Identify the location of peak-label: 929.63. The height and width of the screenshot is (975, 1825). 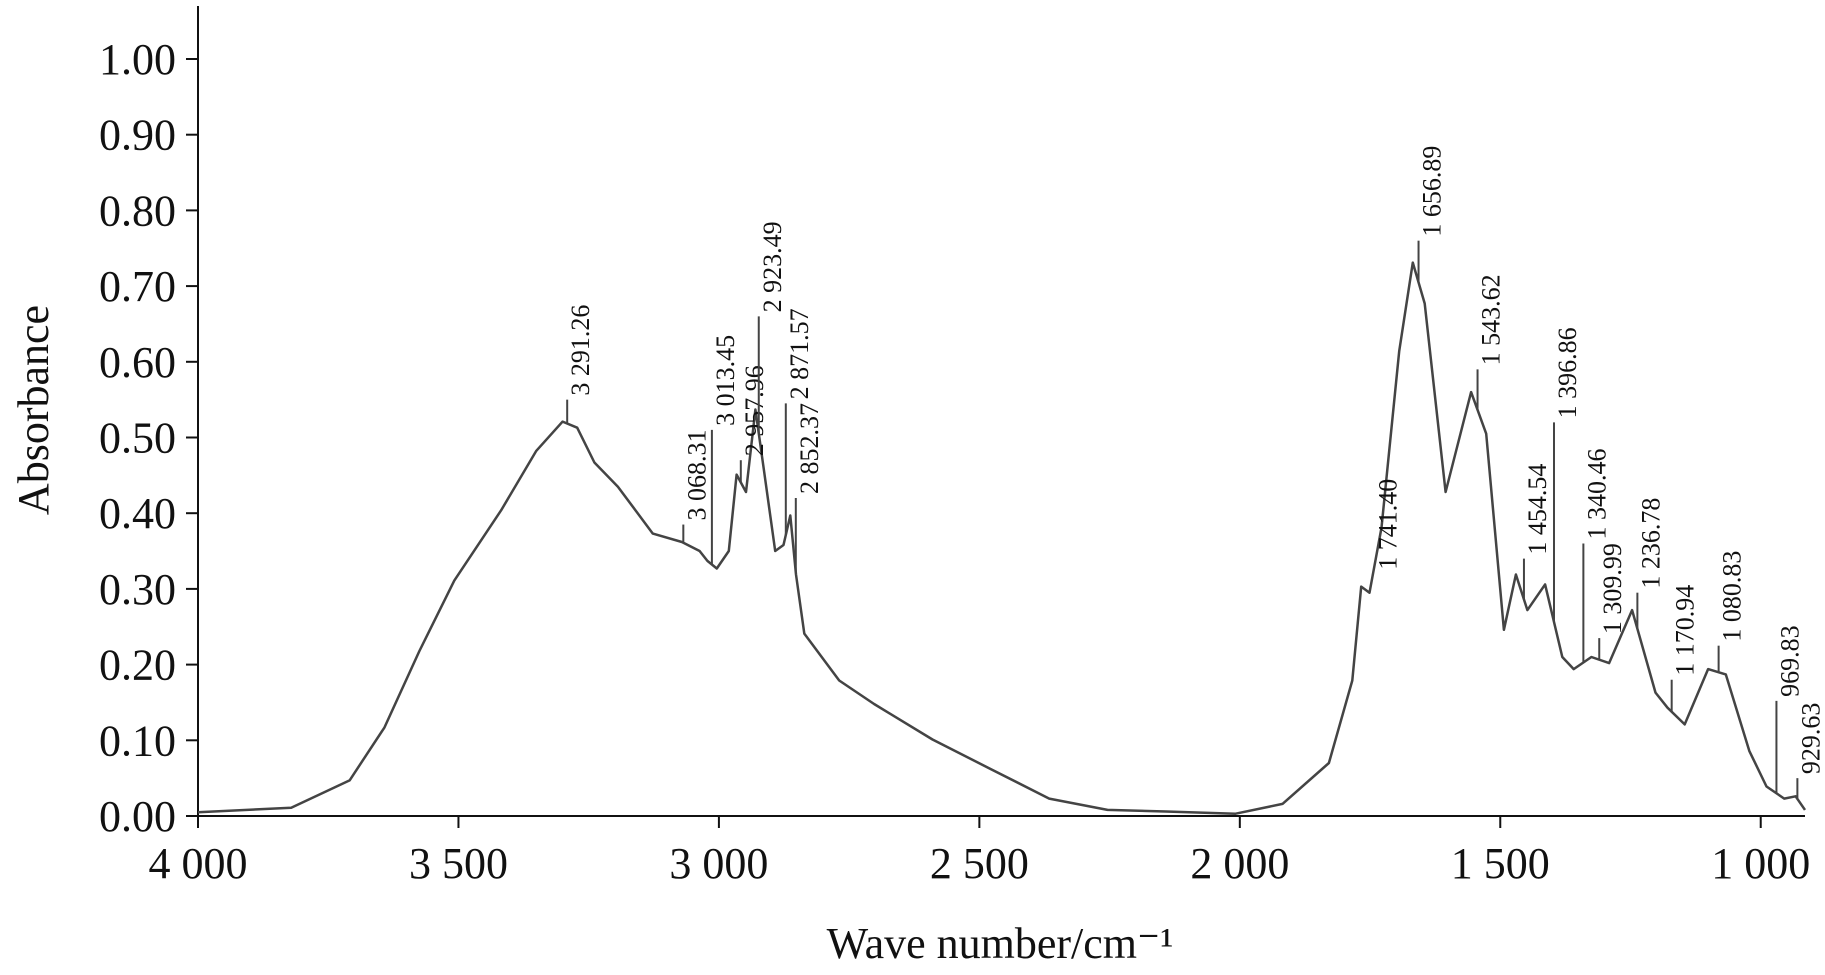
(1810, 739).